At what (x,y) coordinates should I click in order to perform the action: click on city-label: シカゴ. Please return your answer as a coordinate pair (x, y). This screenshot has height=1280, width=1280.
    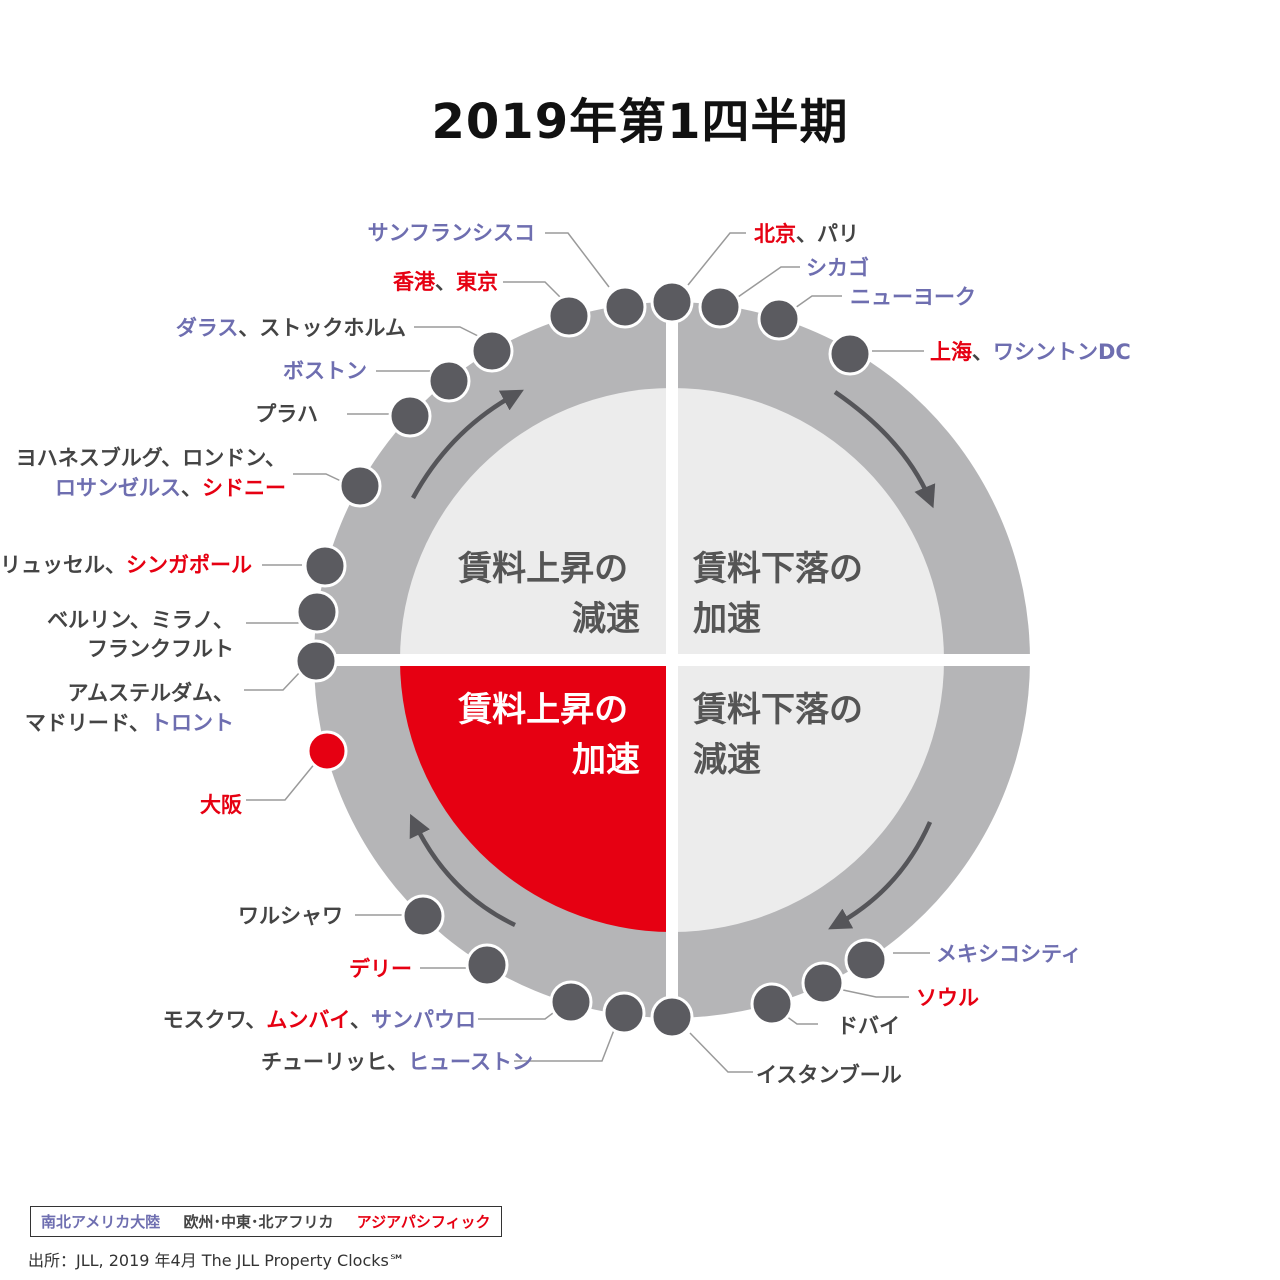
    Looking at the image, I should click on (837, 268).